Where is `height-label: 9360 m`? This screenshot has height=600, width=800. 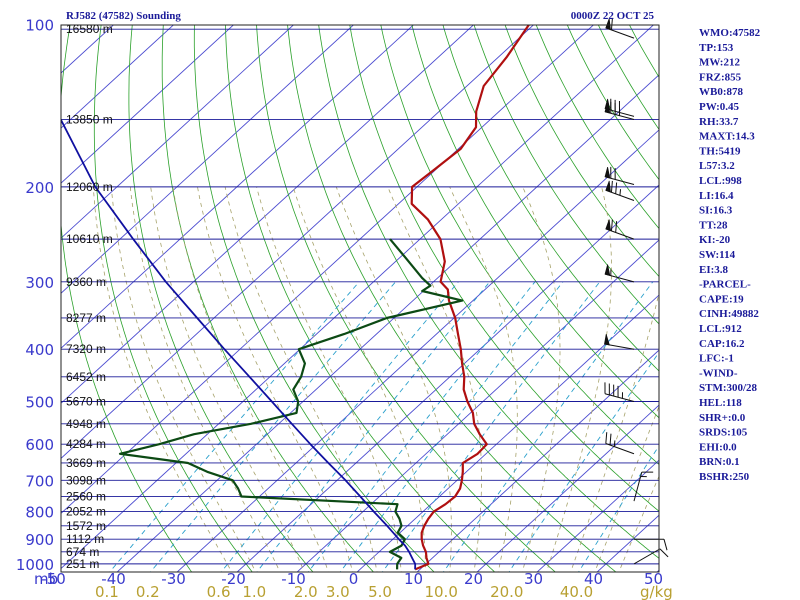
height-label: 9360 m is located at coordinates (86, 282).